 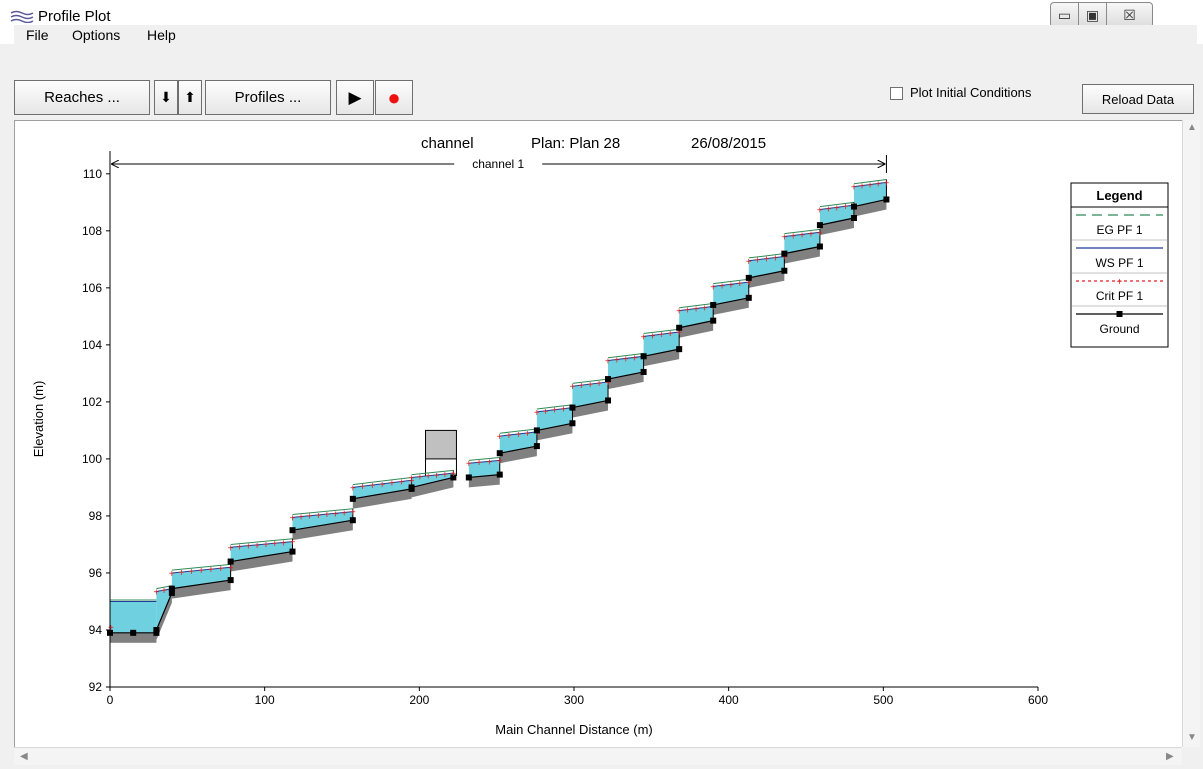 I want to click on move-down-button: ⬇, so click(x=166, y=97).